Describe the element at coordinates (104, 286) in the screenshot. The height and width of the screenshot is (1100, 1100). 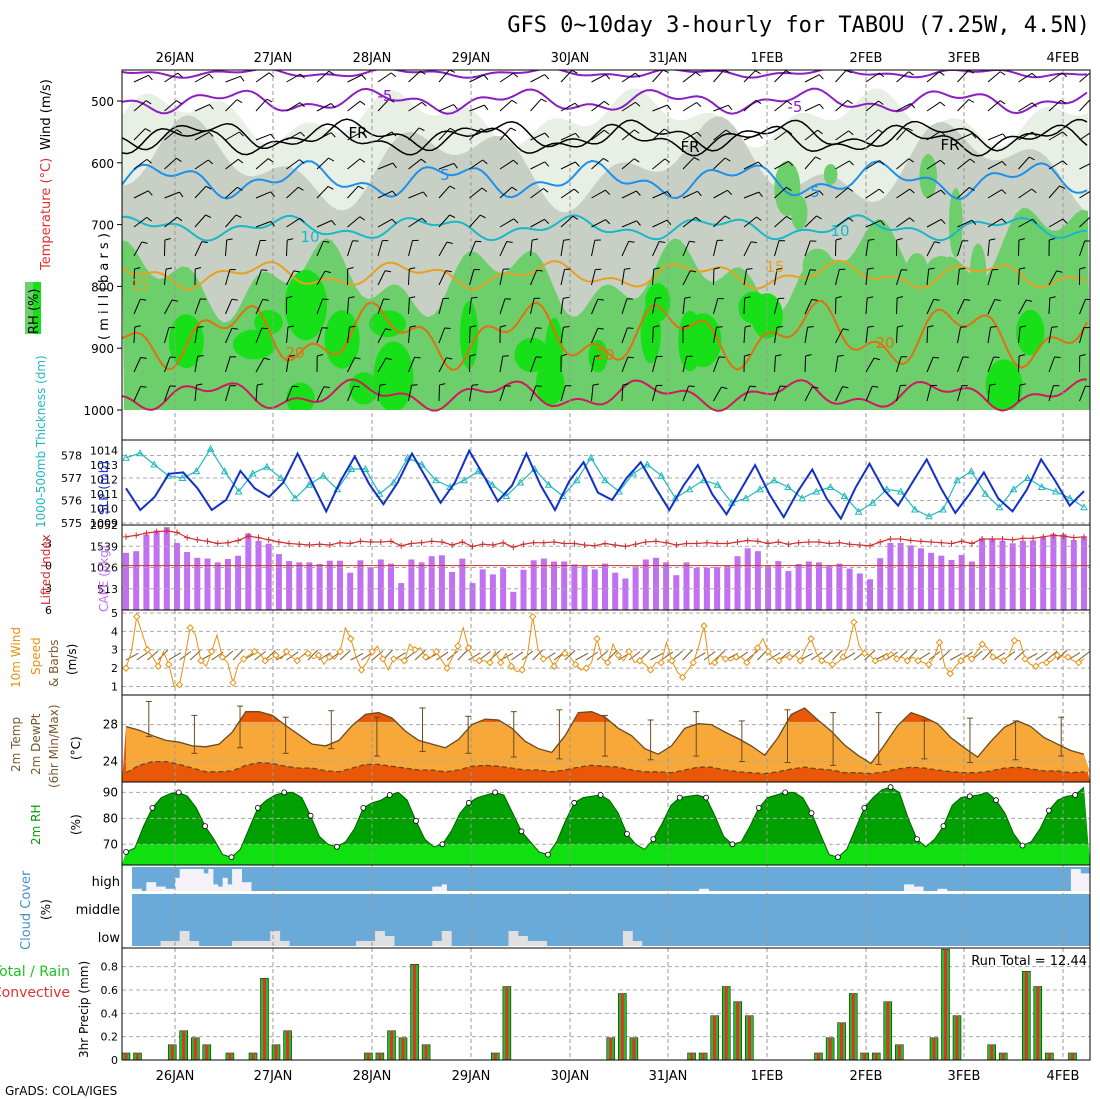
I see `pressure-label: ( m i l l i b a r s )` at that location.